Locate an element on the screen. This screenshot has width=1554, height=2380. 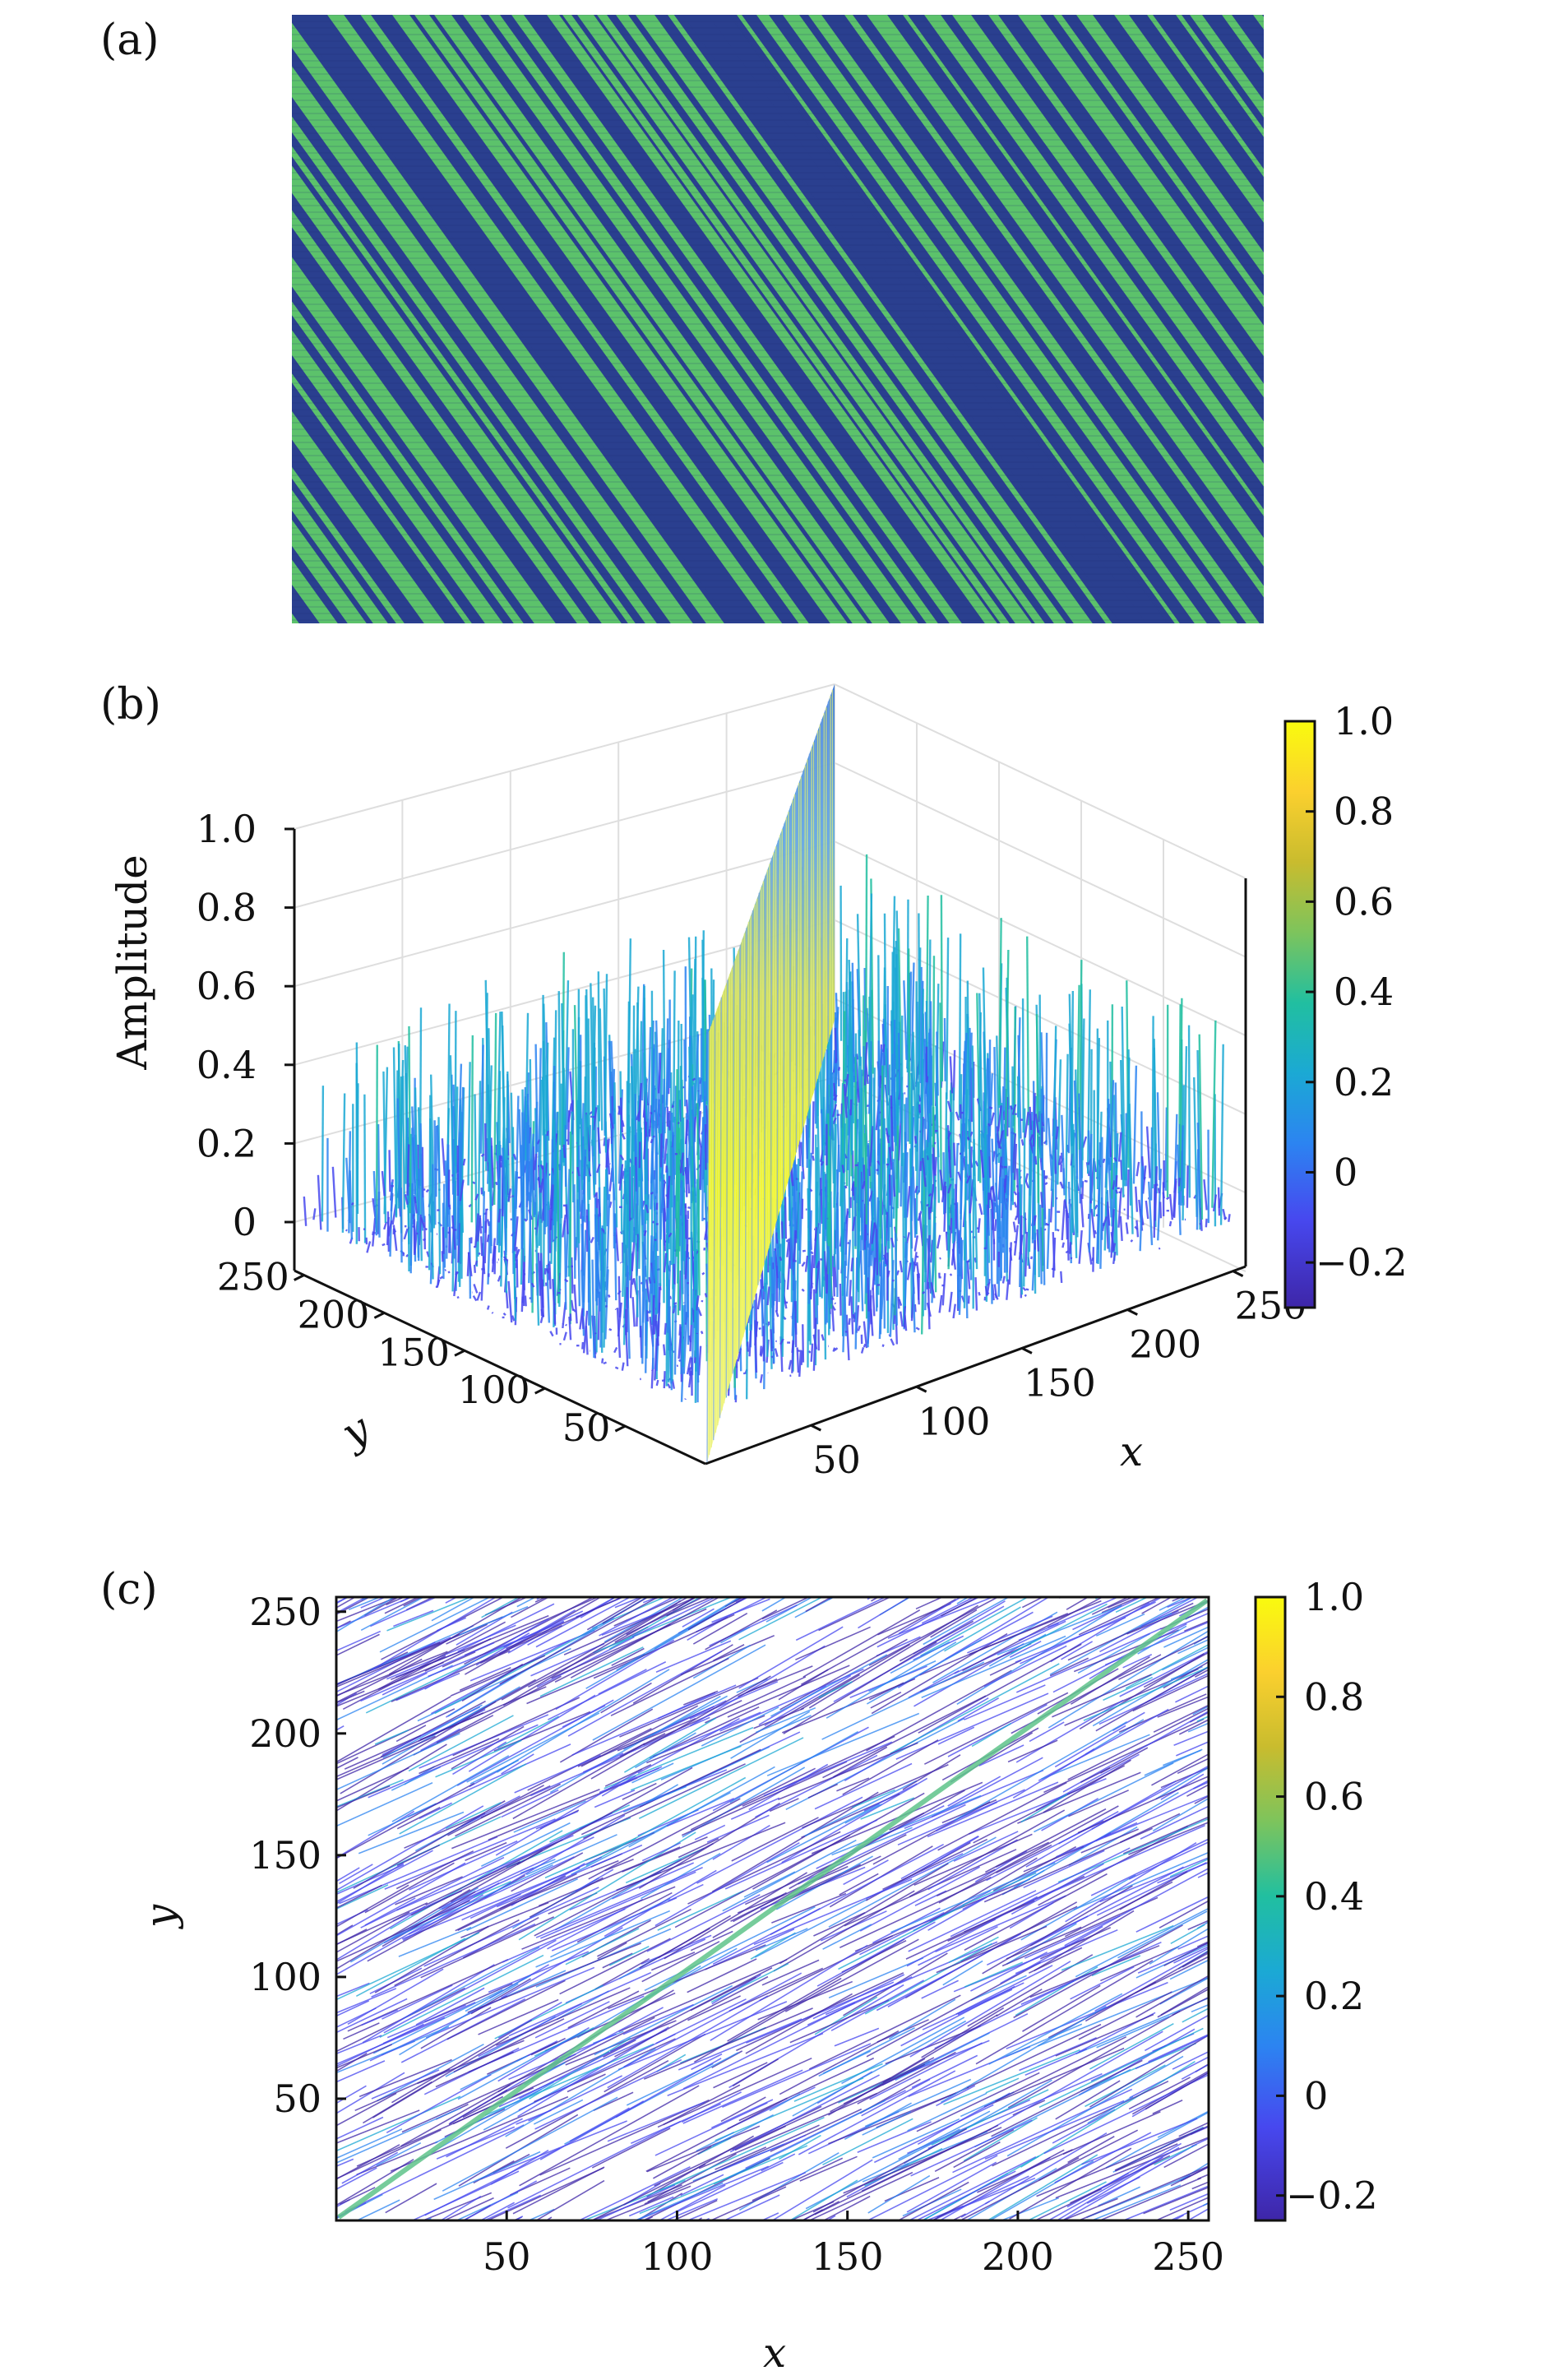
x-tick-mark is located at coordinates (1238, 1273).